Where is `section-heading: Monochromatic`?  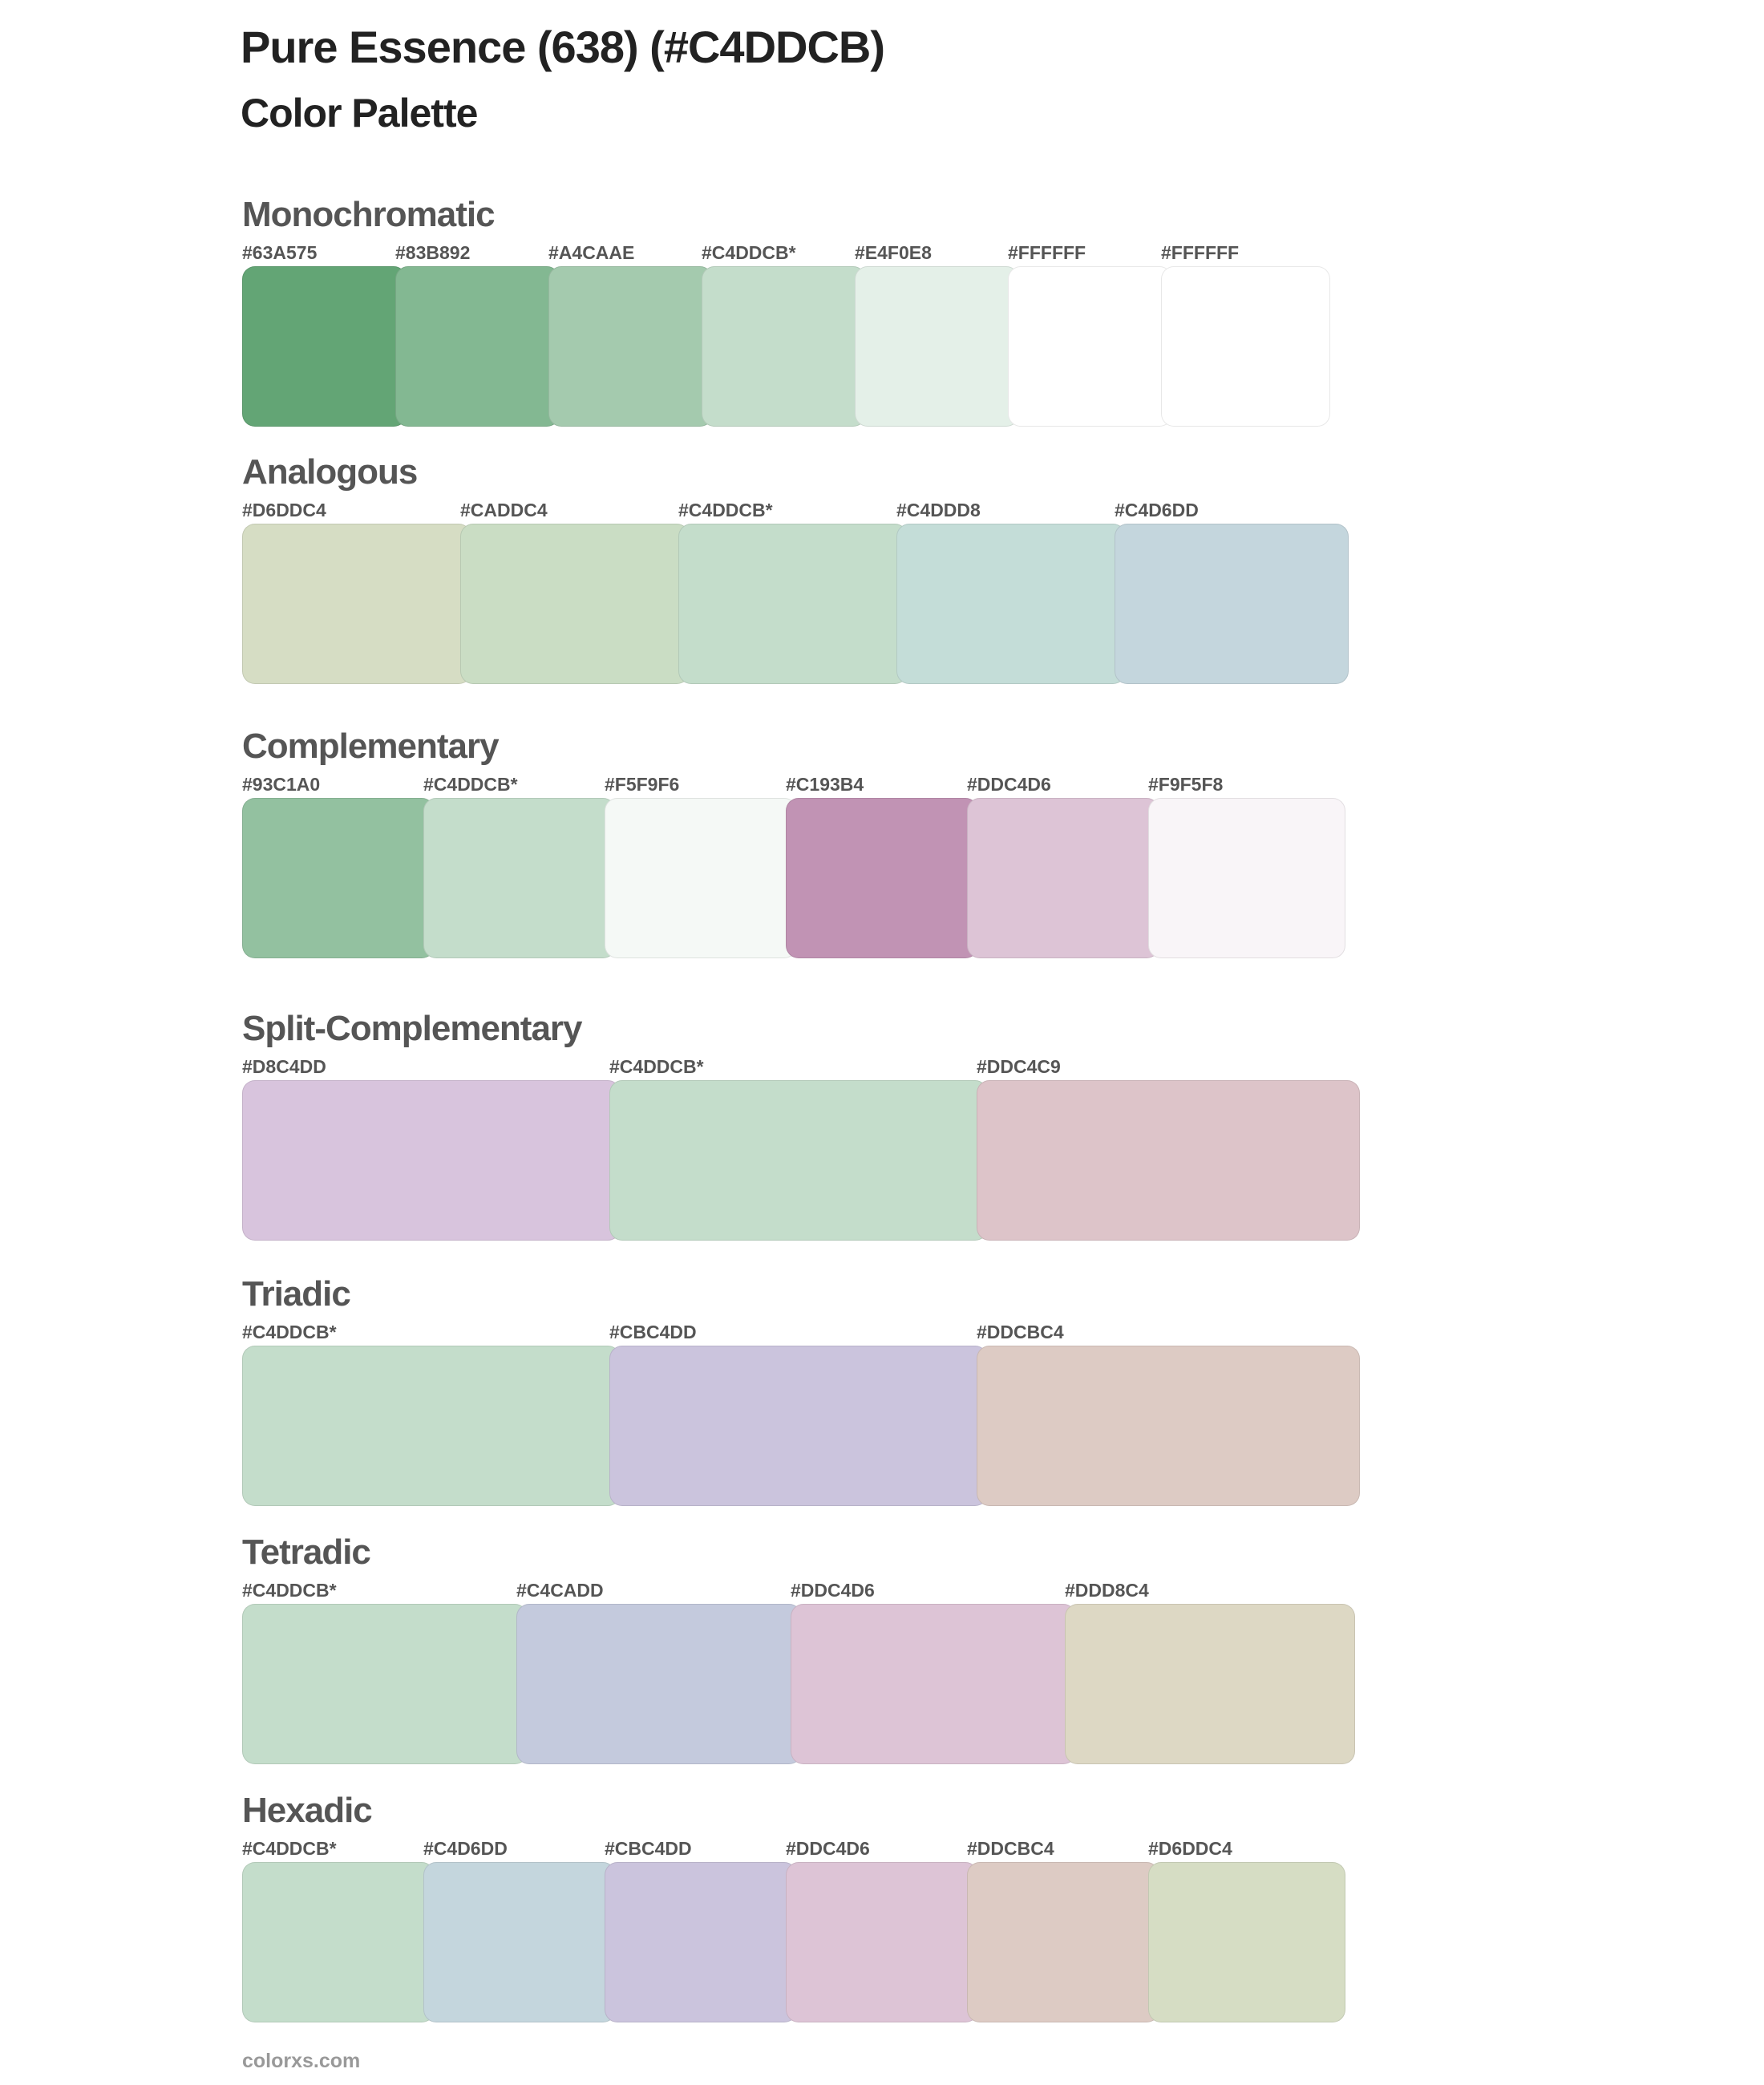
section-heading: Monochromatic is located at coordinates (369, 215).